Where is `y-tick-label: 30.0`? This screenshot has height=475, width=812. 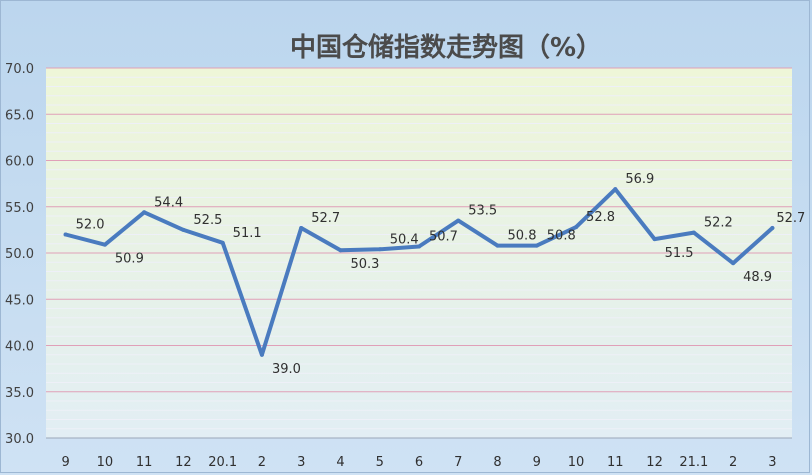
y-tick-label: 30.0 is located at coordinates (19, 439).